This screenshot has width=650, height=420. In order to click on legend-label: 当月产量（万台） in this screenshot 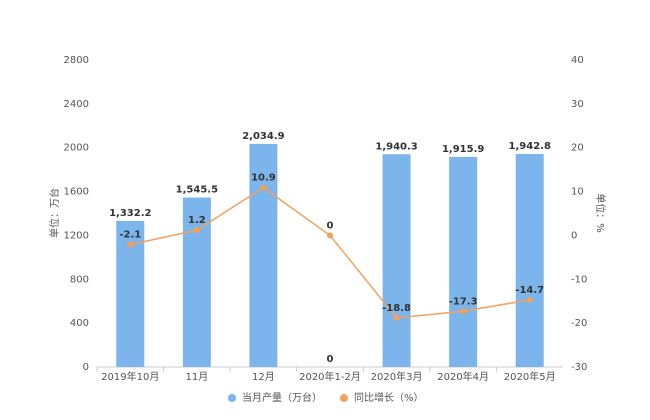, I will do `click(282, 397)`.